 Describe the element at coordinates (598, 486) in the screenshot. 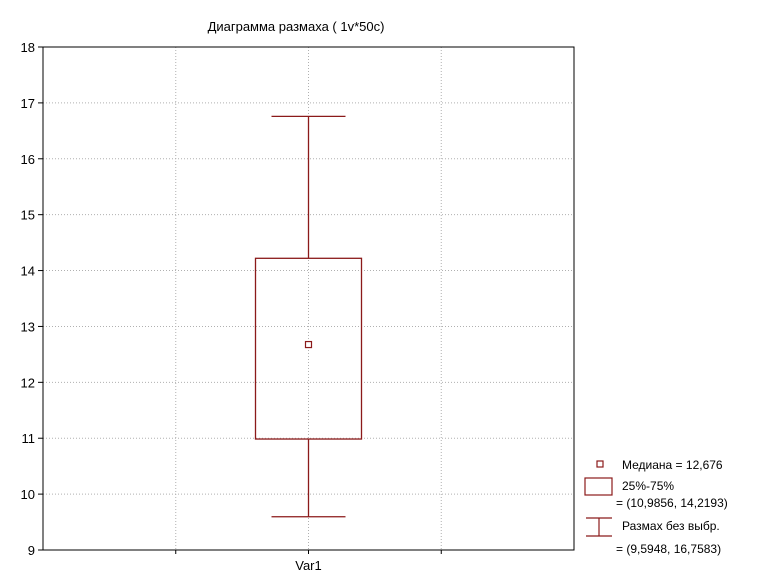

I see `legend-box-symbol` at that location.